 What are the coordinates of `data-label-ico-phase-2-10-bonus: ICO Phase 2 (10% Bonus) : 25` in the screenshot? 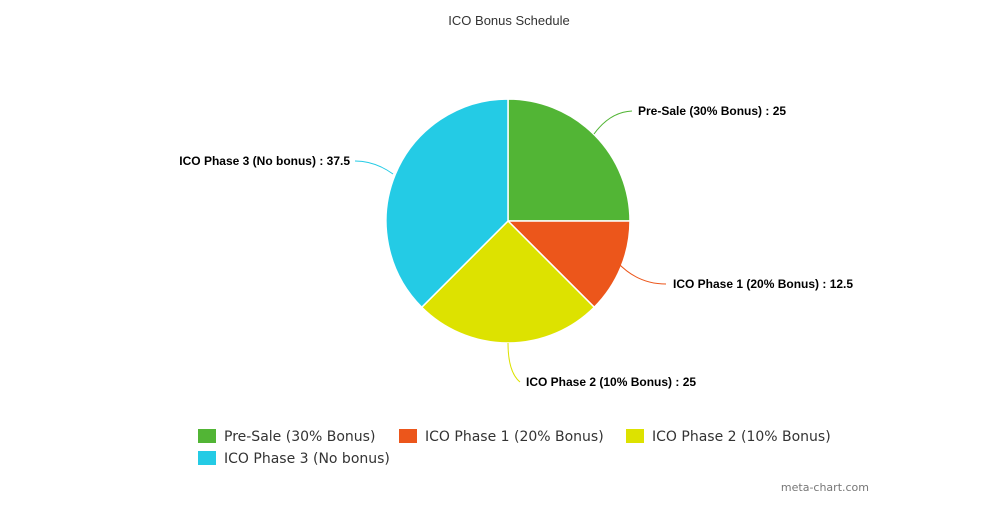 It's located at (611, 382).